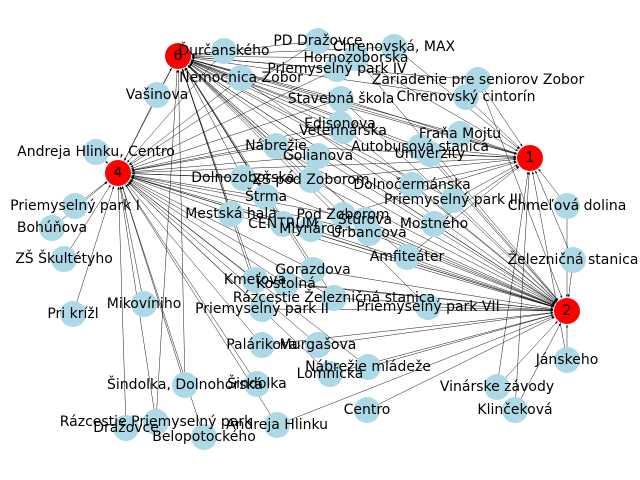 Image resolution: width=640 pixels, height=480 pixels. I want to click on stop-label: Pri krížl, so click(72, 314).